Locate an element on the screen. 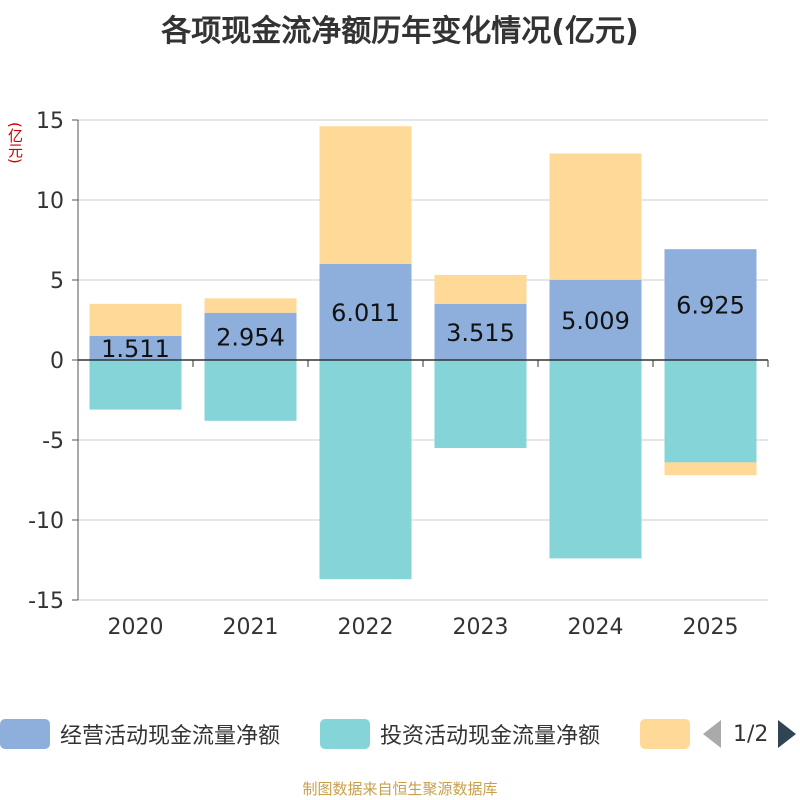 The image size is (800, 800). y-tick-label: 0 is located at coordinates (57, 361).